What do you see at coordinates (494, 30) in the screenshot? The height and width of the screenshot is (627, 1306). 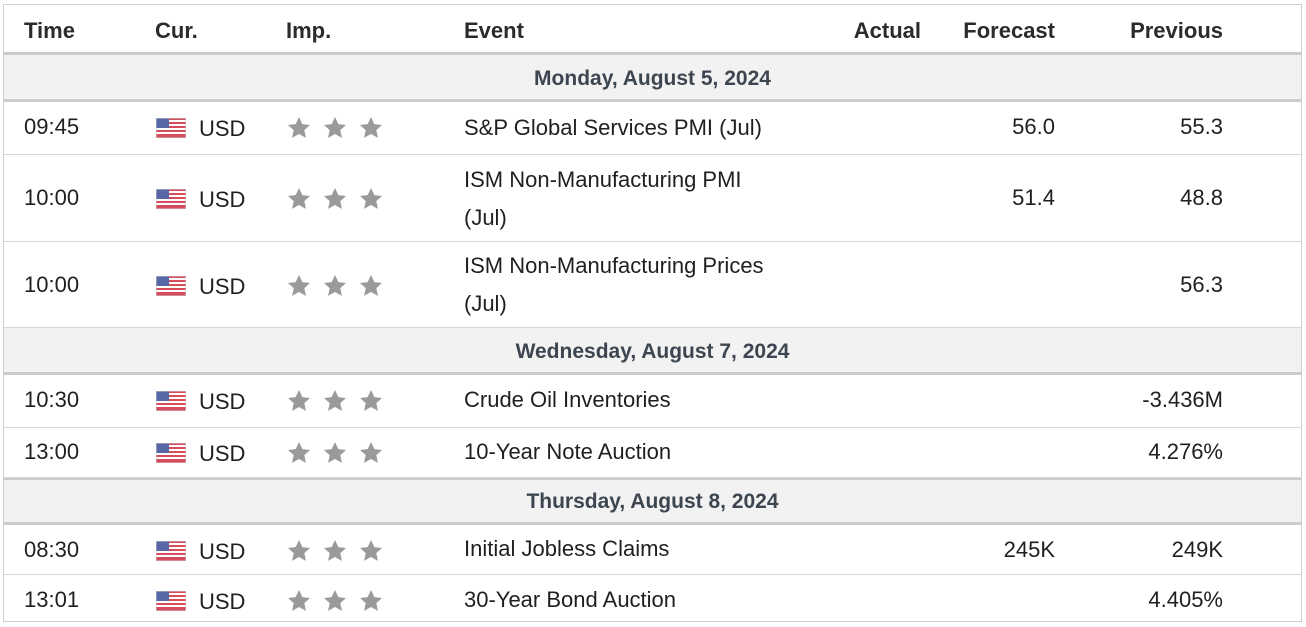 I see `header-event: Event` at bounding box center [494, 30].